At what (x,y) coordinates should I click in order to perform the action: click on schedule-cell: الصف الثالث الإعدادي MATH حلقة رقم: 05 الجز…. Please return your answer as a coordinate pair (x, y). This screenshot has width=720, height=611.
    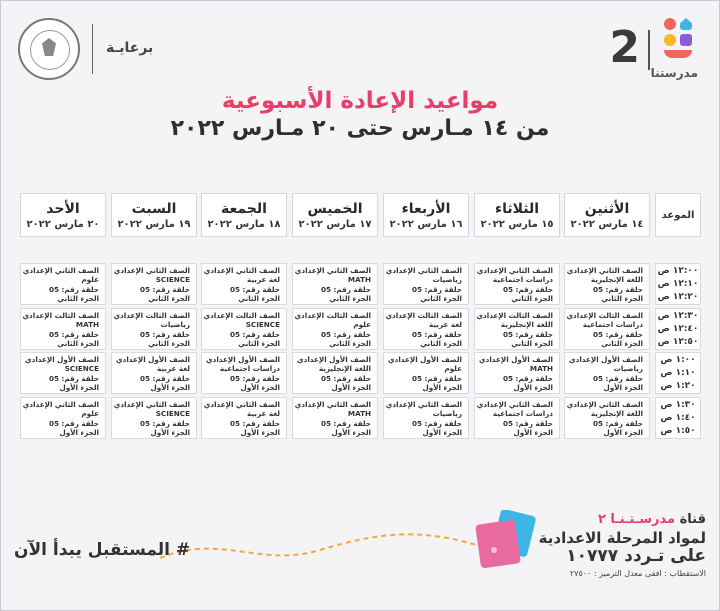
    Looking at the image, I should click on (63, 329).